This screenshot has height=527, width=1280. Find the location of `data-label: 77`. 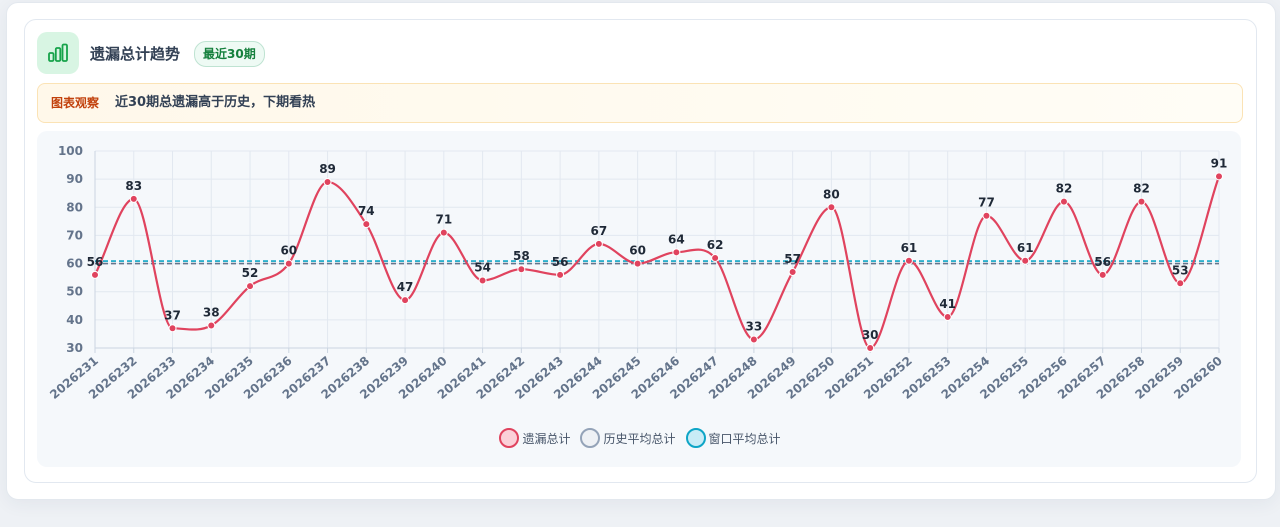

data-label: 77 is located at coordinates (986, 203).